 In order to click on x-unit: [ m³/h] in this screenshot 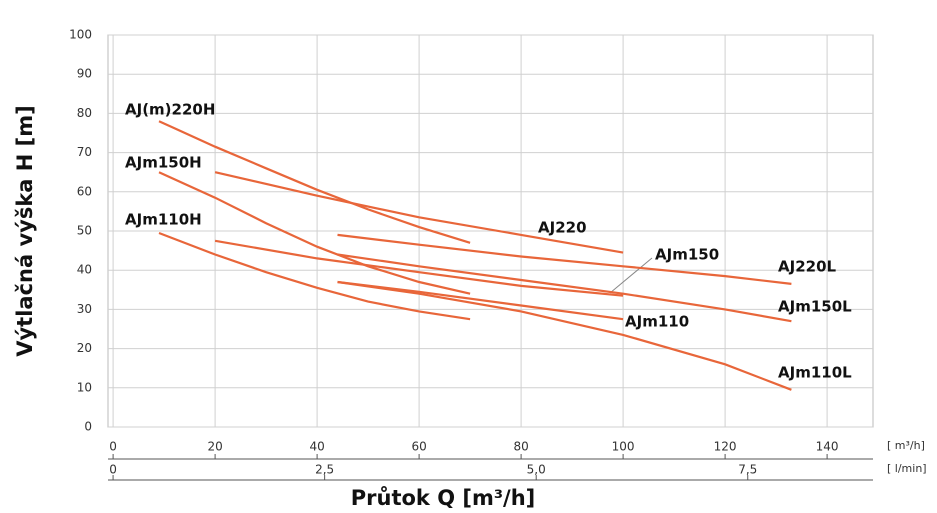, I will do `click(906, 445)`.